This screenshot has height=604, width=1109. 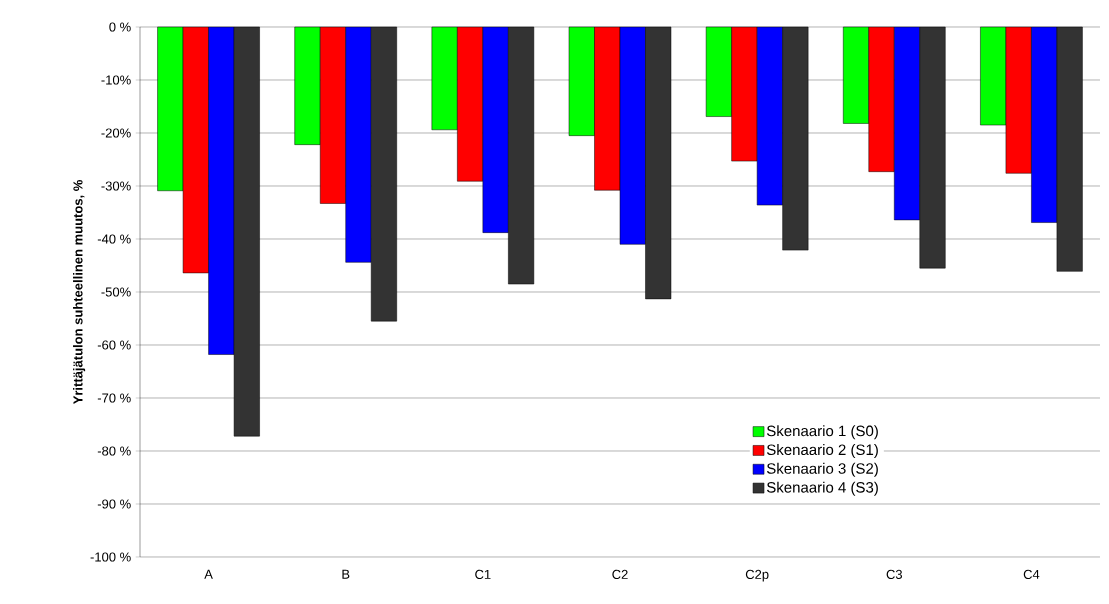 What do you see at coordinates (114, 451) in the screenshot?
I see `y-tick-label: -80 %` at bounding box center [114, 451].